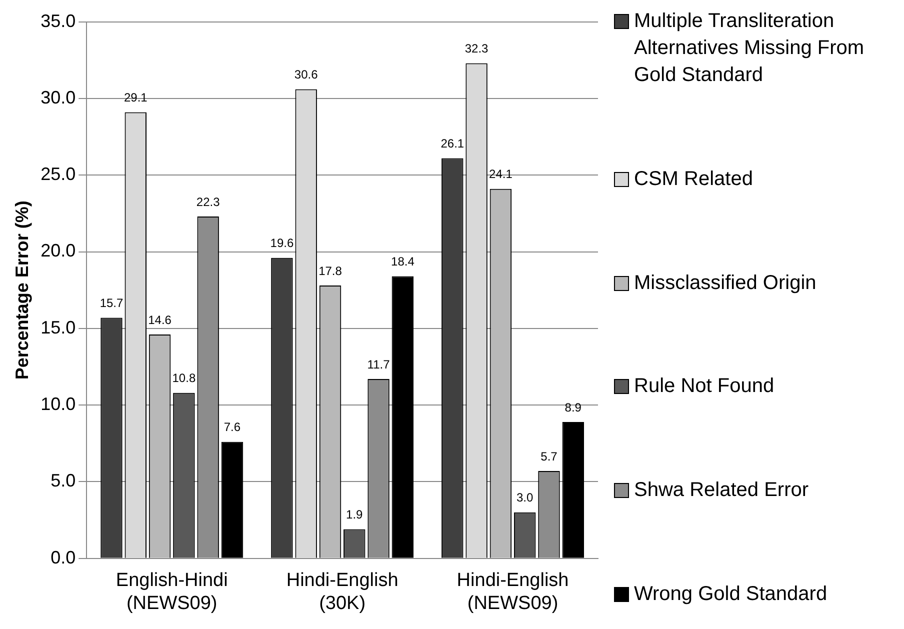 Image resolution: width=904 pixels, height=629 pixels. Describe the element at coordinates (452, 143) in the screenshot. I see `data-label: 26.1` at that location.